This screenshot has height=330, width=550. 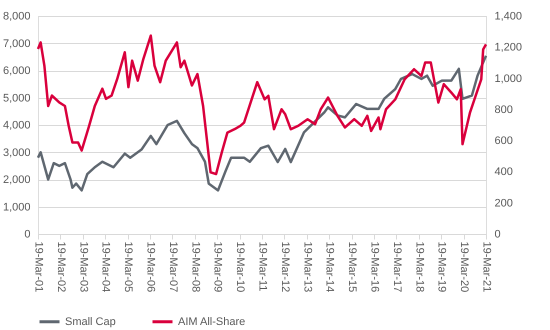 What do you see at coordinates (16, 98) in the screenshot?
I see `y-tick-label: 5,000` at bounding box center [16, 98].